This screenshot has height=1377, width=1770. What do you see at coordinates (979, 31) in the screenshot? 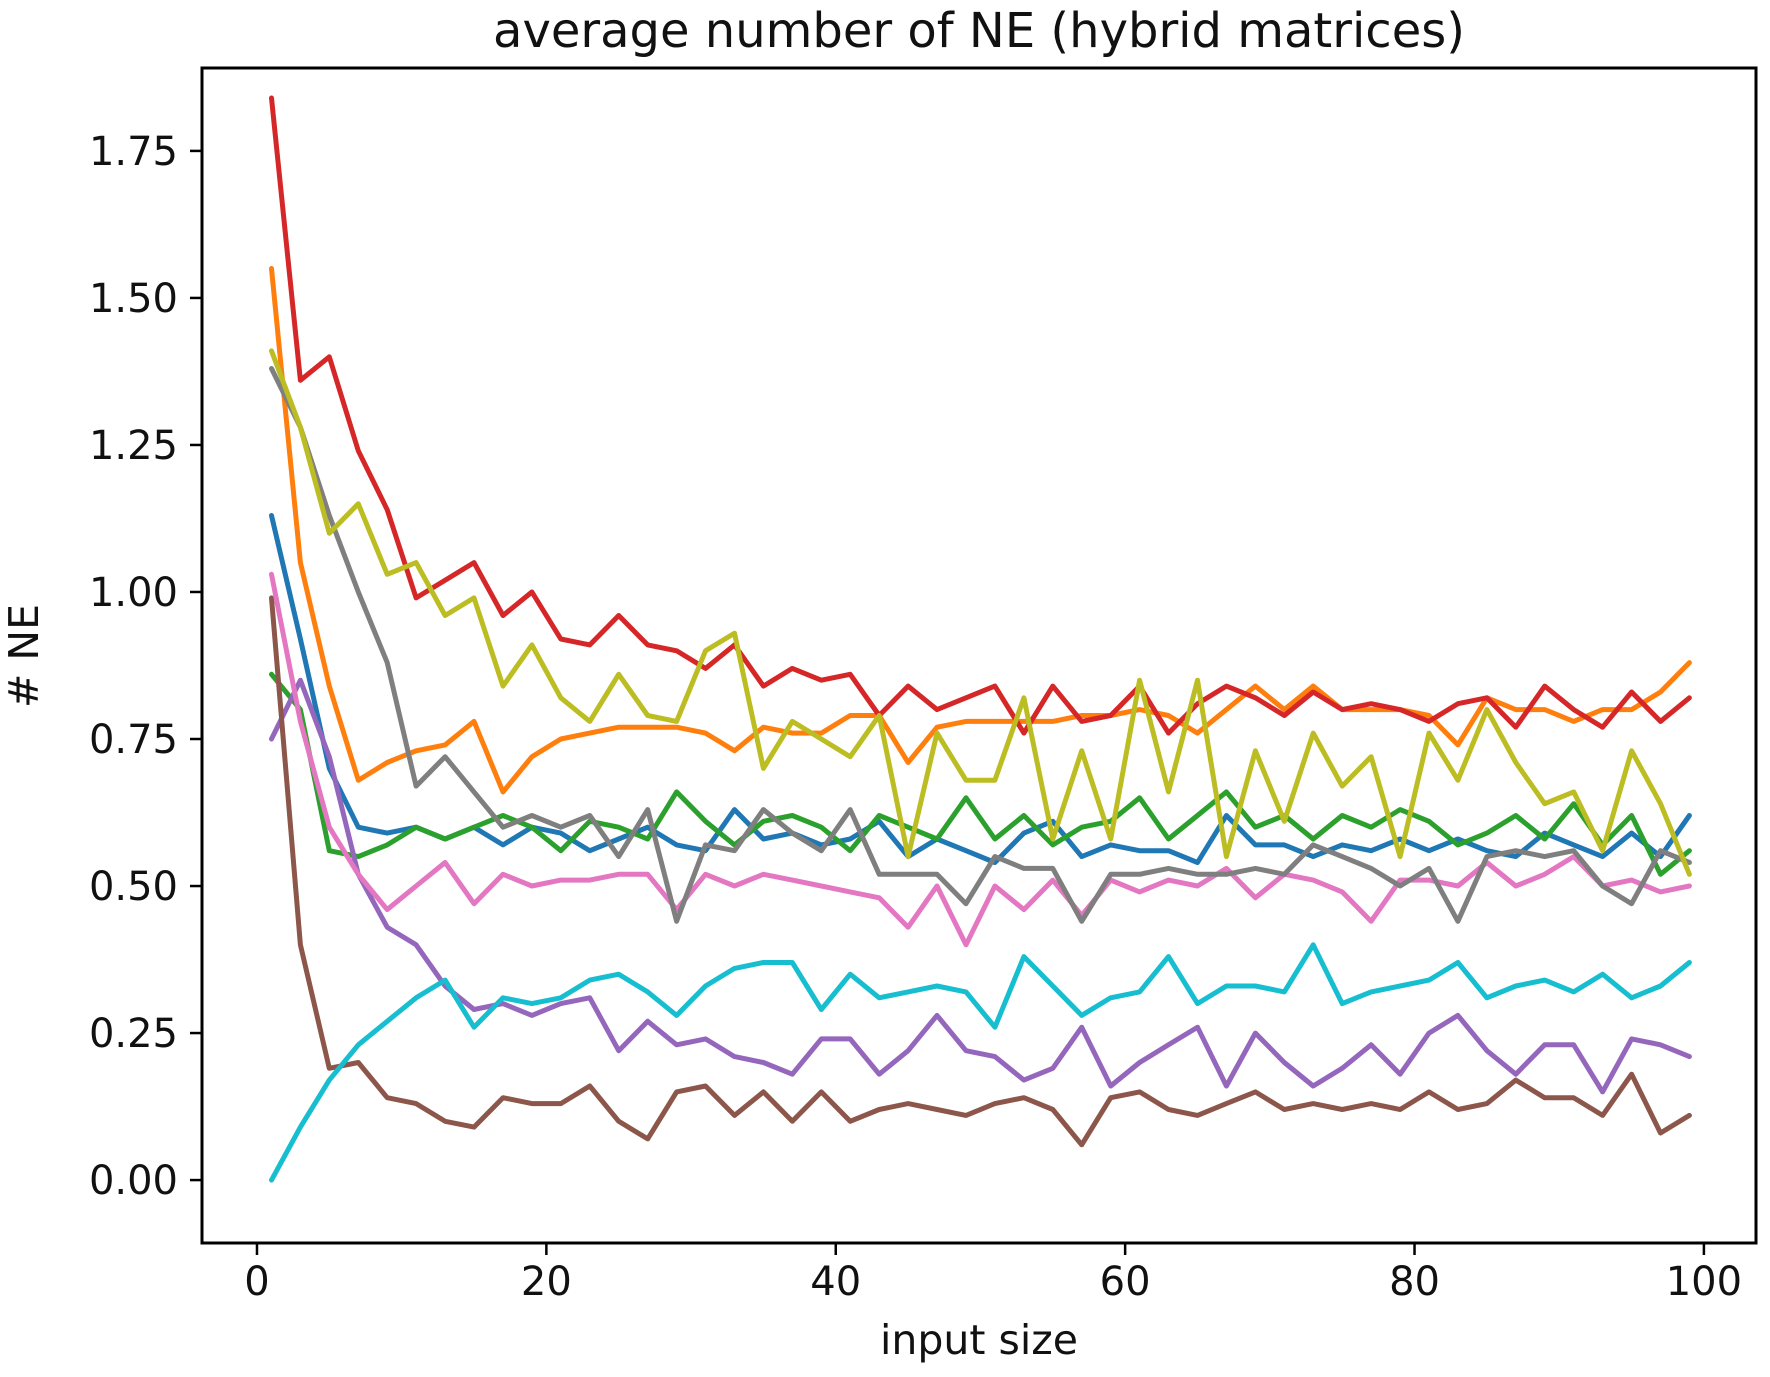
I see `chart-title: average number of NE (hybrid matrices)` at bounding box center [979, 31].